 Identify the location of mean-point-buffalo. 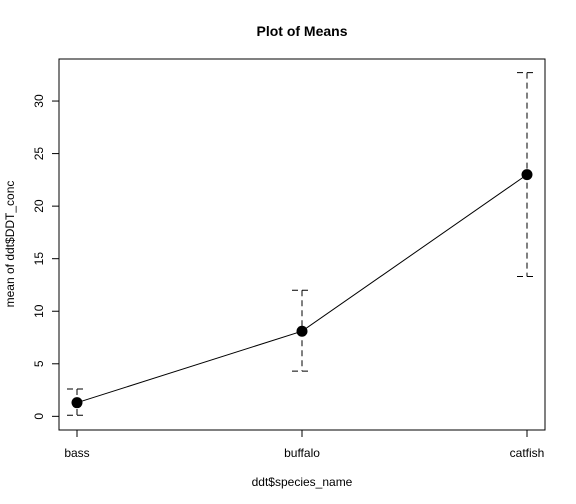
(302, 331).